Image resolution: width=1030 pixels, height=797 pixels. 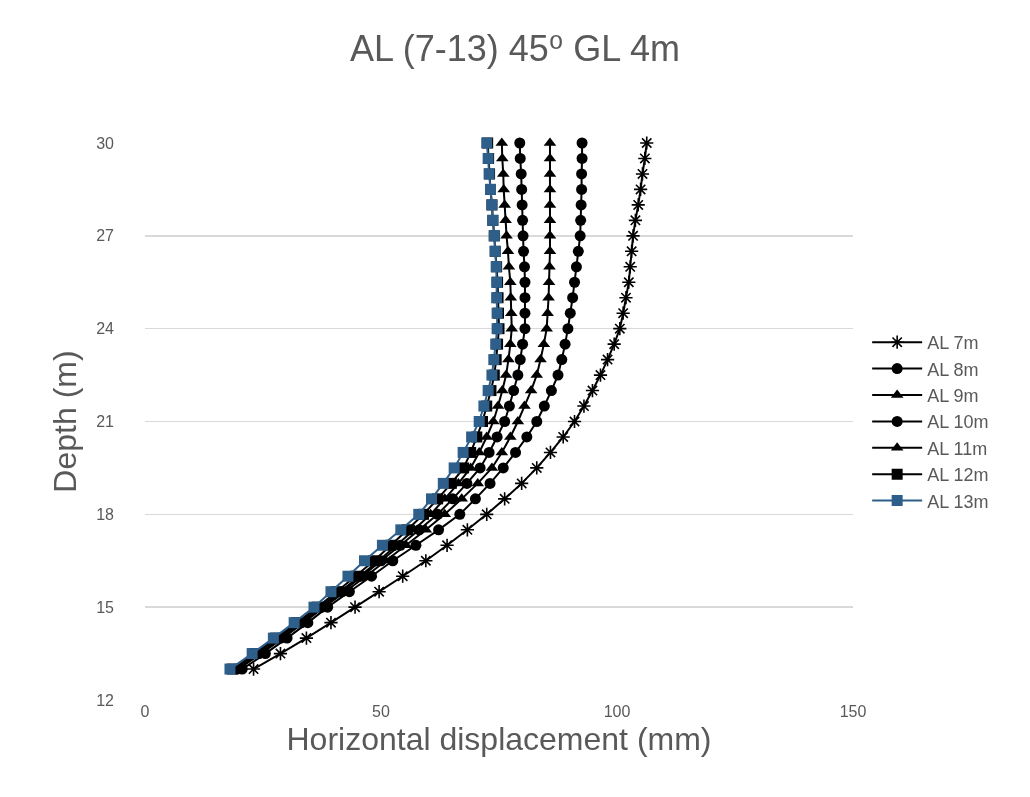 What do you see at coordinates (958, 475) in the screenshot?
I see `legend-label: AL 12m` at bounding box center [958, 475].